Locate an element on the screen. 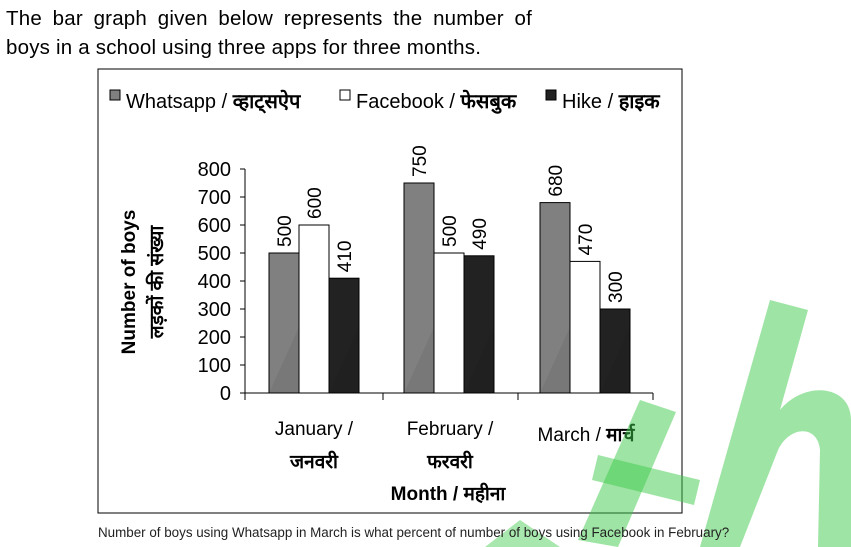 Image resolution: width=851 pixels, height=547 pixels. y-tick-label: 800 is located at coordinates (214, 170).